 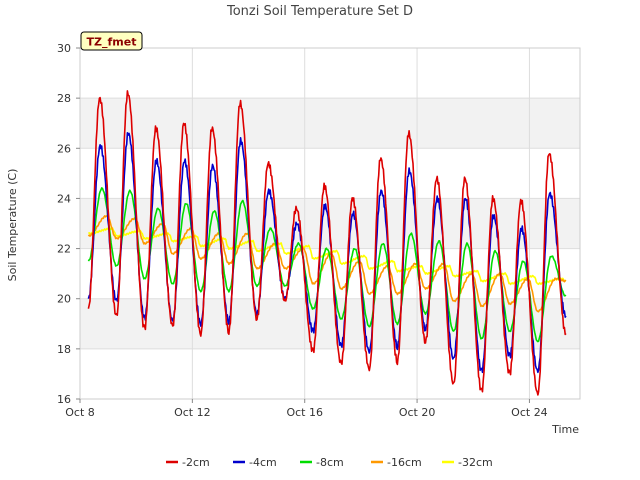 What do you see at coordinates (64, 198) in the screenshot?
I see `y-tick-label: 24` at bounding box center [64, 198].